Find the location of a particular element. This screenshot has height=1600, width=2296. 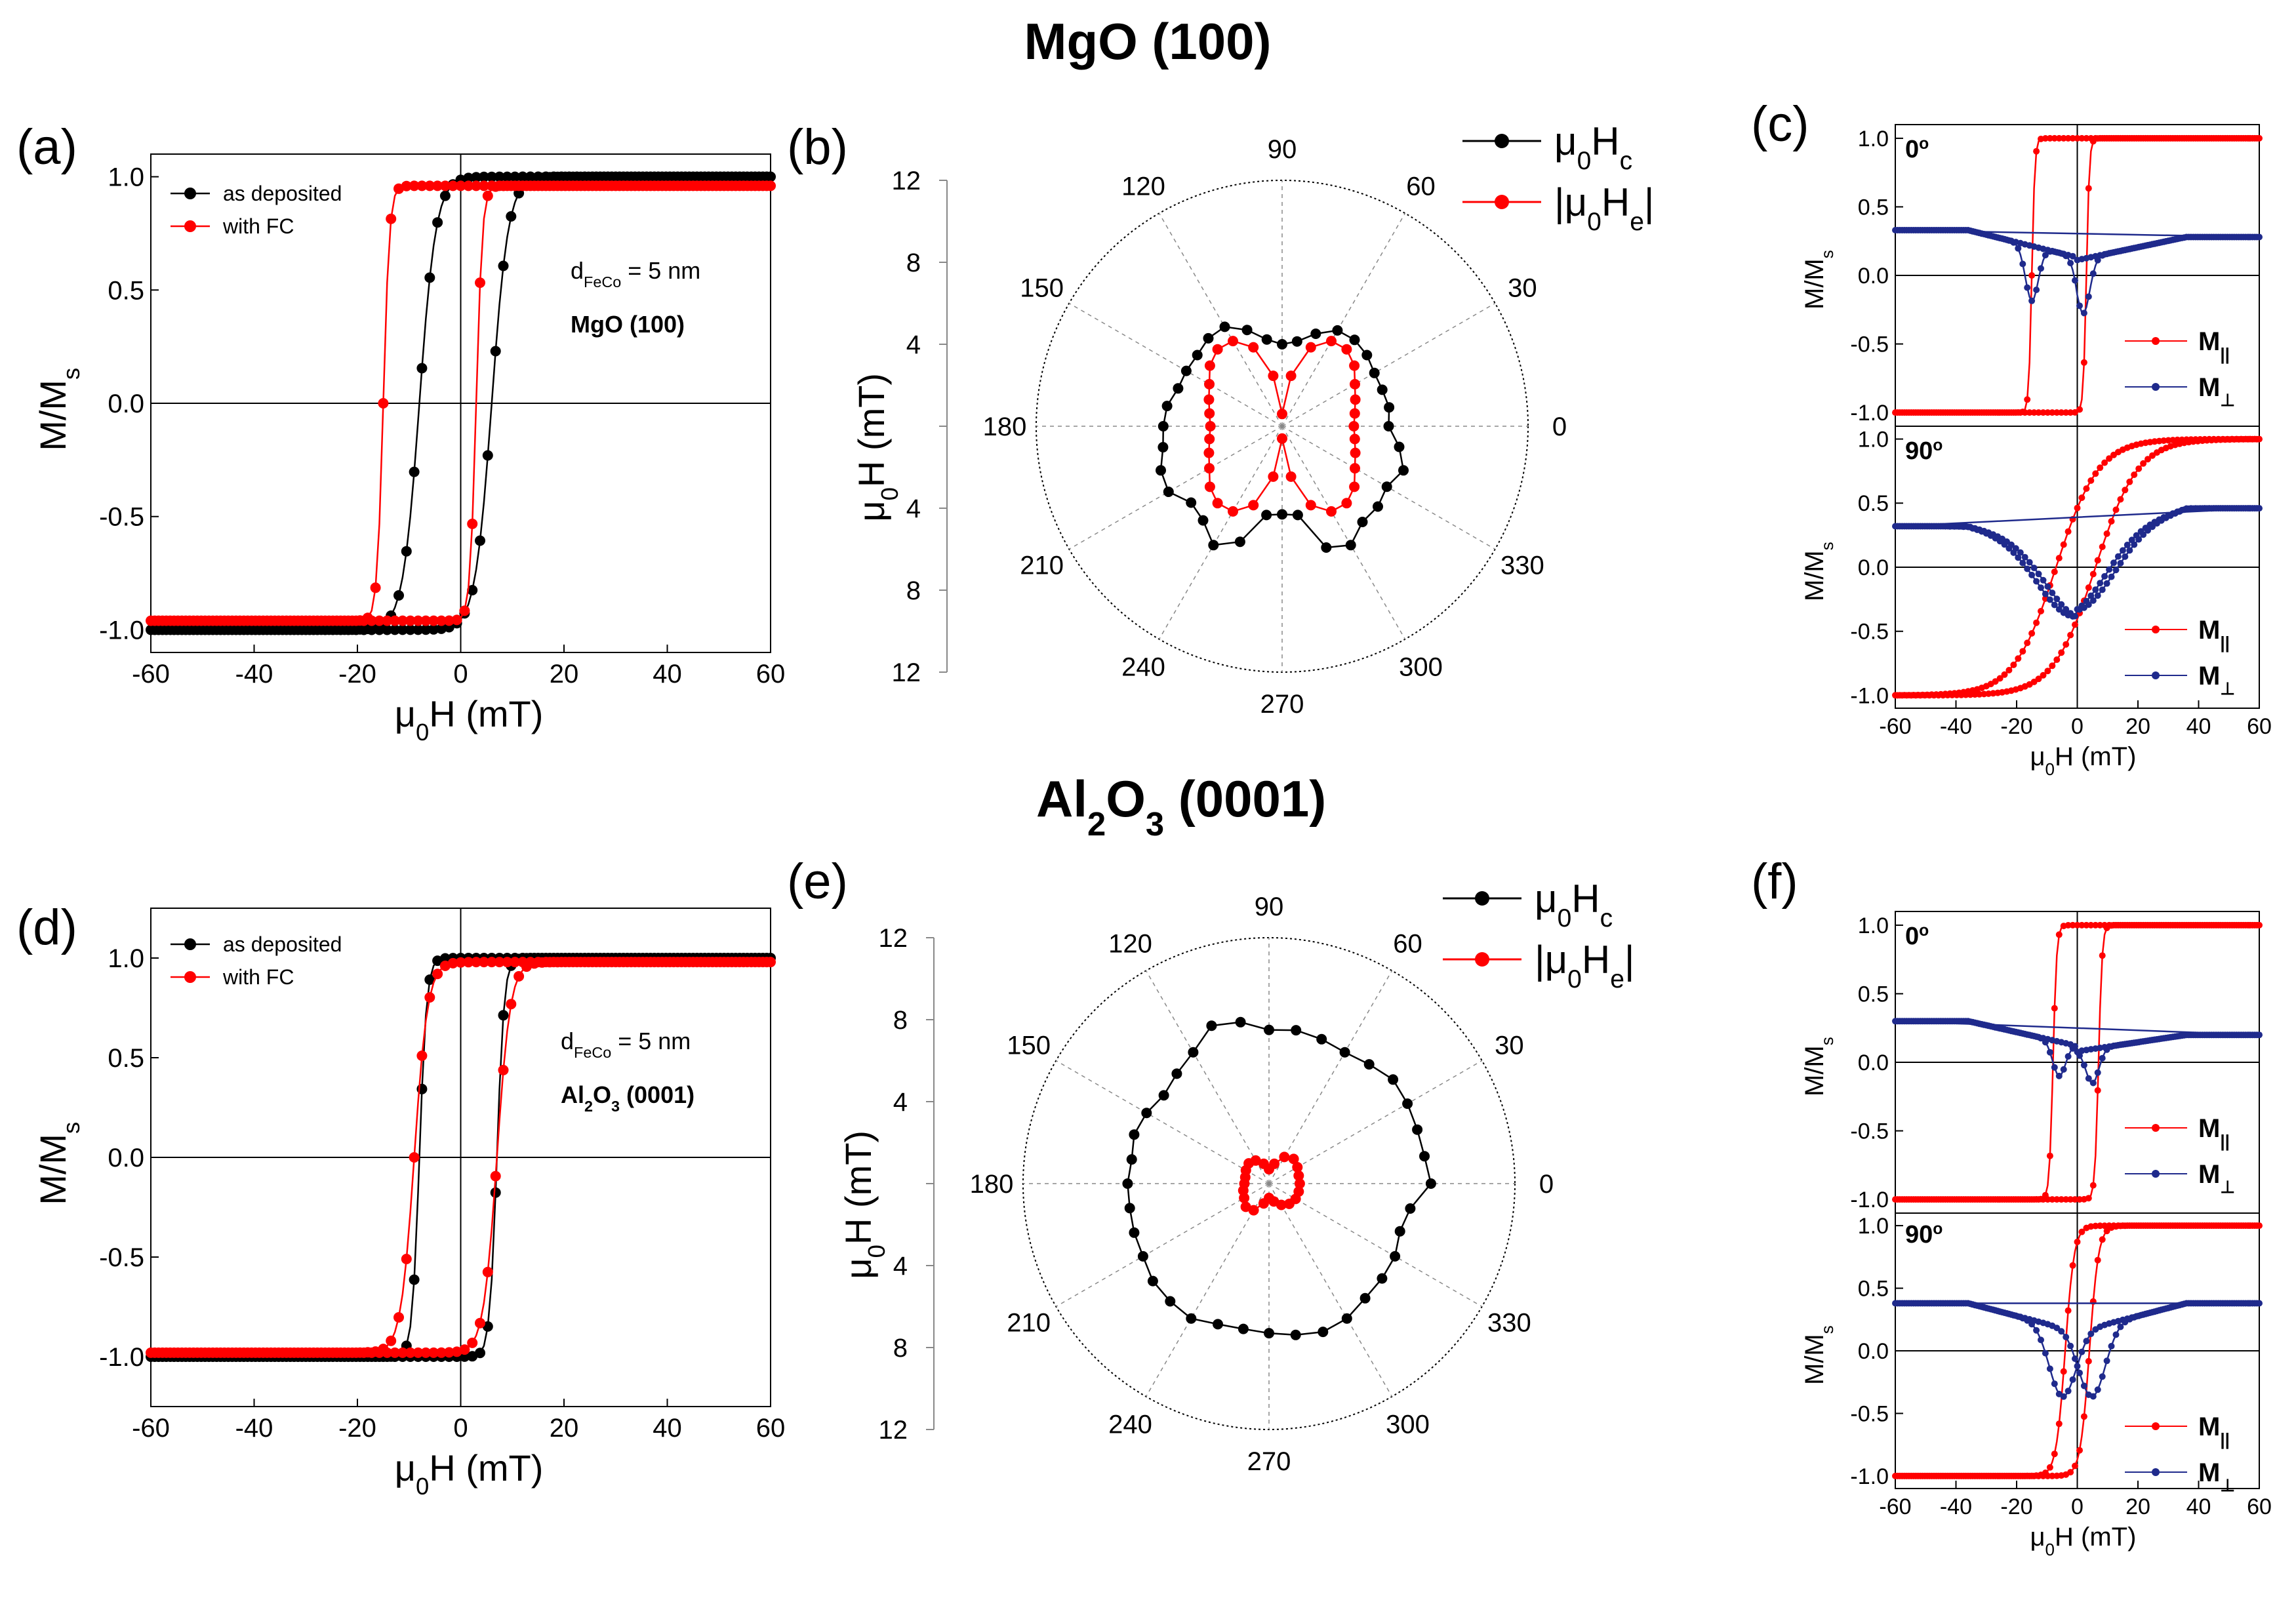

angle-label: 270 is located at coordinates (1282, 704).